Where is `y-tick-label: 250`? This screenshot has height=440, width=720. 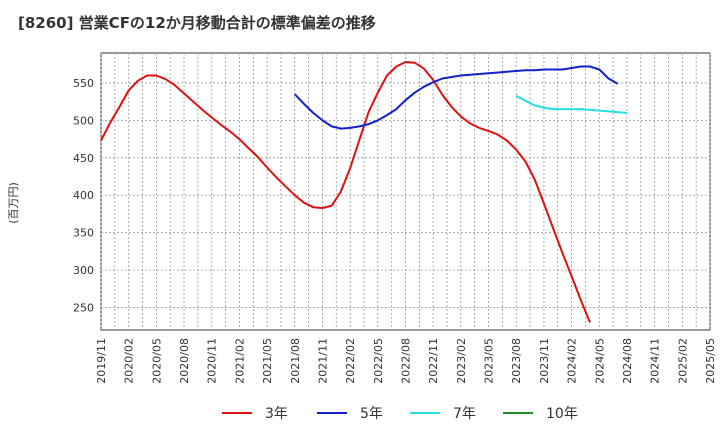
y-tick-label: 250 is located at coordinates (83, 308).